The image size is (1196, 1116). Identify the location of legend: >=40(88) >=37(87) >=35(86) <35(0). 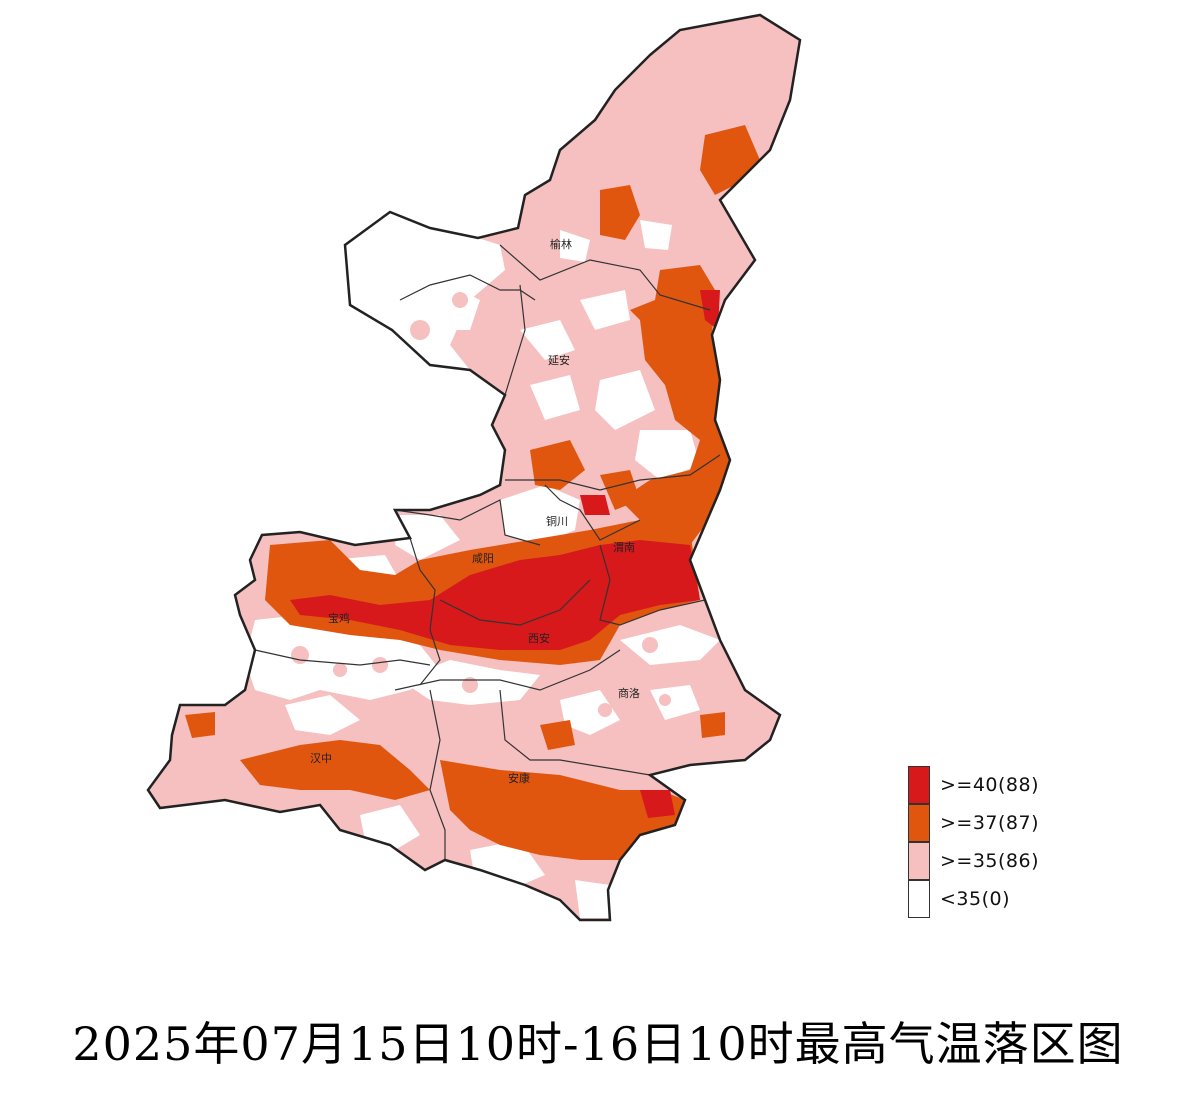
(973, 842).